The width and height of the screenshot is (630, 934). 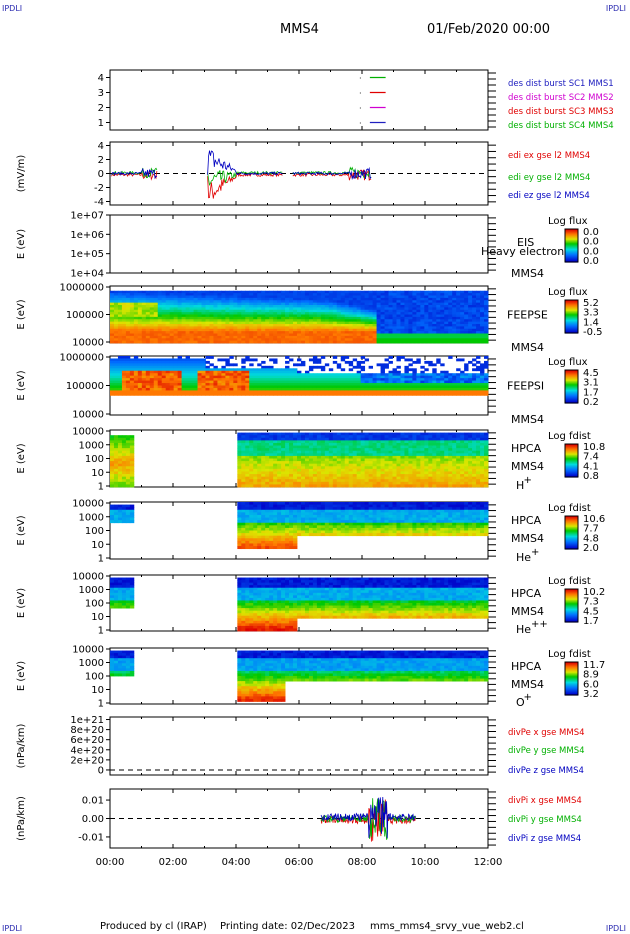 I want to click on y-tick-label: 1000000, so click(x=81, y=358).